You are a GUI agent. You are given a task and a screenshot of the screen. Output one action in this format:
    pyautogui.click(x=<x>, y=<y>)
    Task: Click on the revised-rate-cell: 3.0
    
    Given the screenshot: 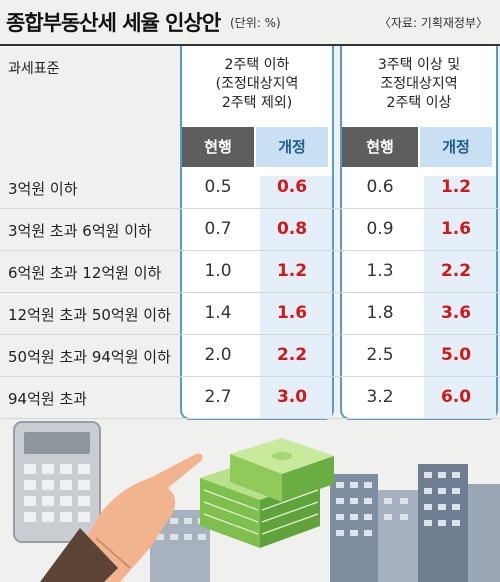 What is the action you would take?
    pyautogui.click(x=292, y=397)
    